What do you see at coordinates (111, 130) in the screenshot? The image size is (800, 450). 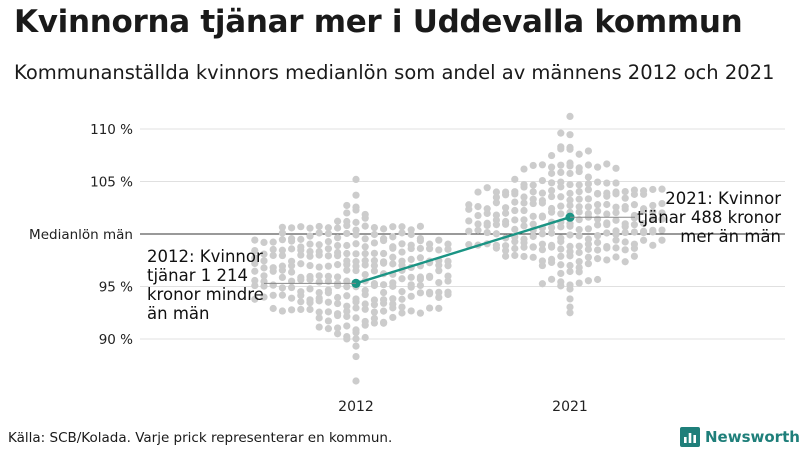 I see `y-tick-label: 110 %` at bounding box center [111, 130].